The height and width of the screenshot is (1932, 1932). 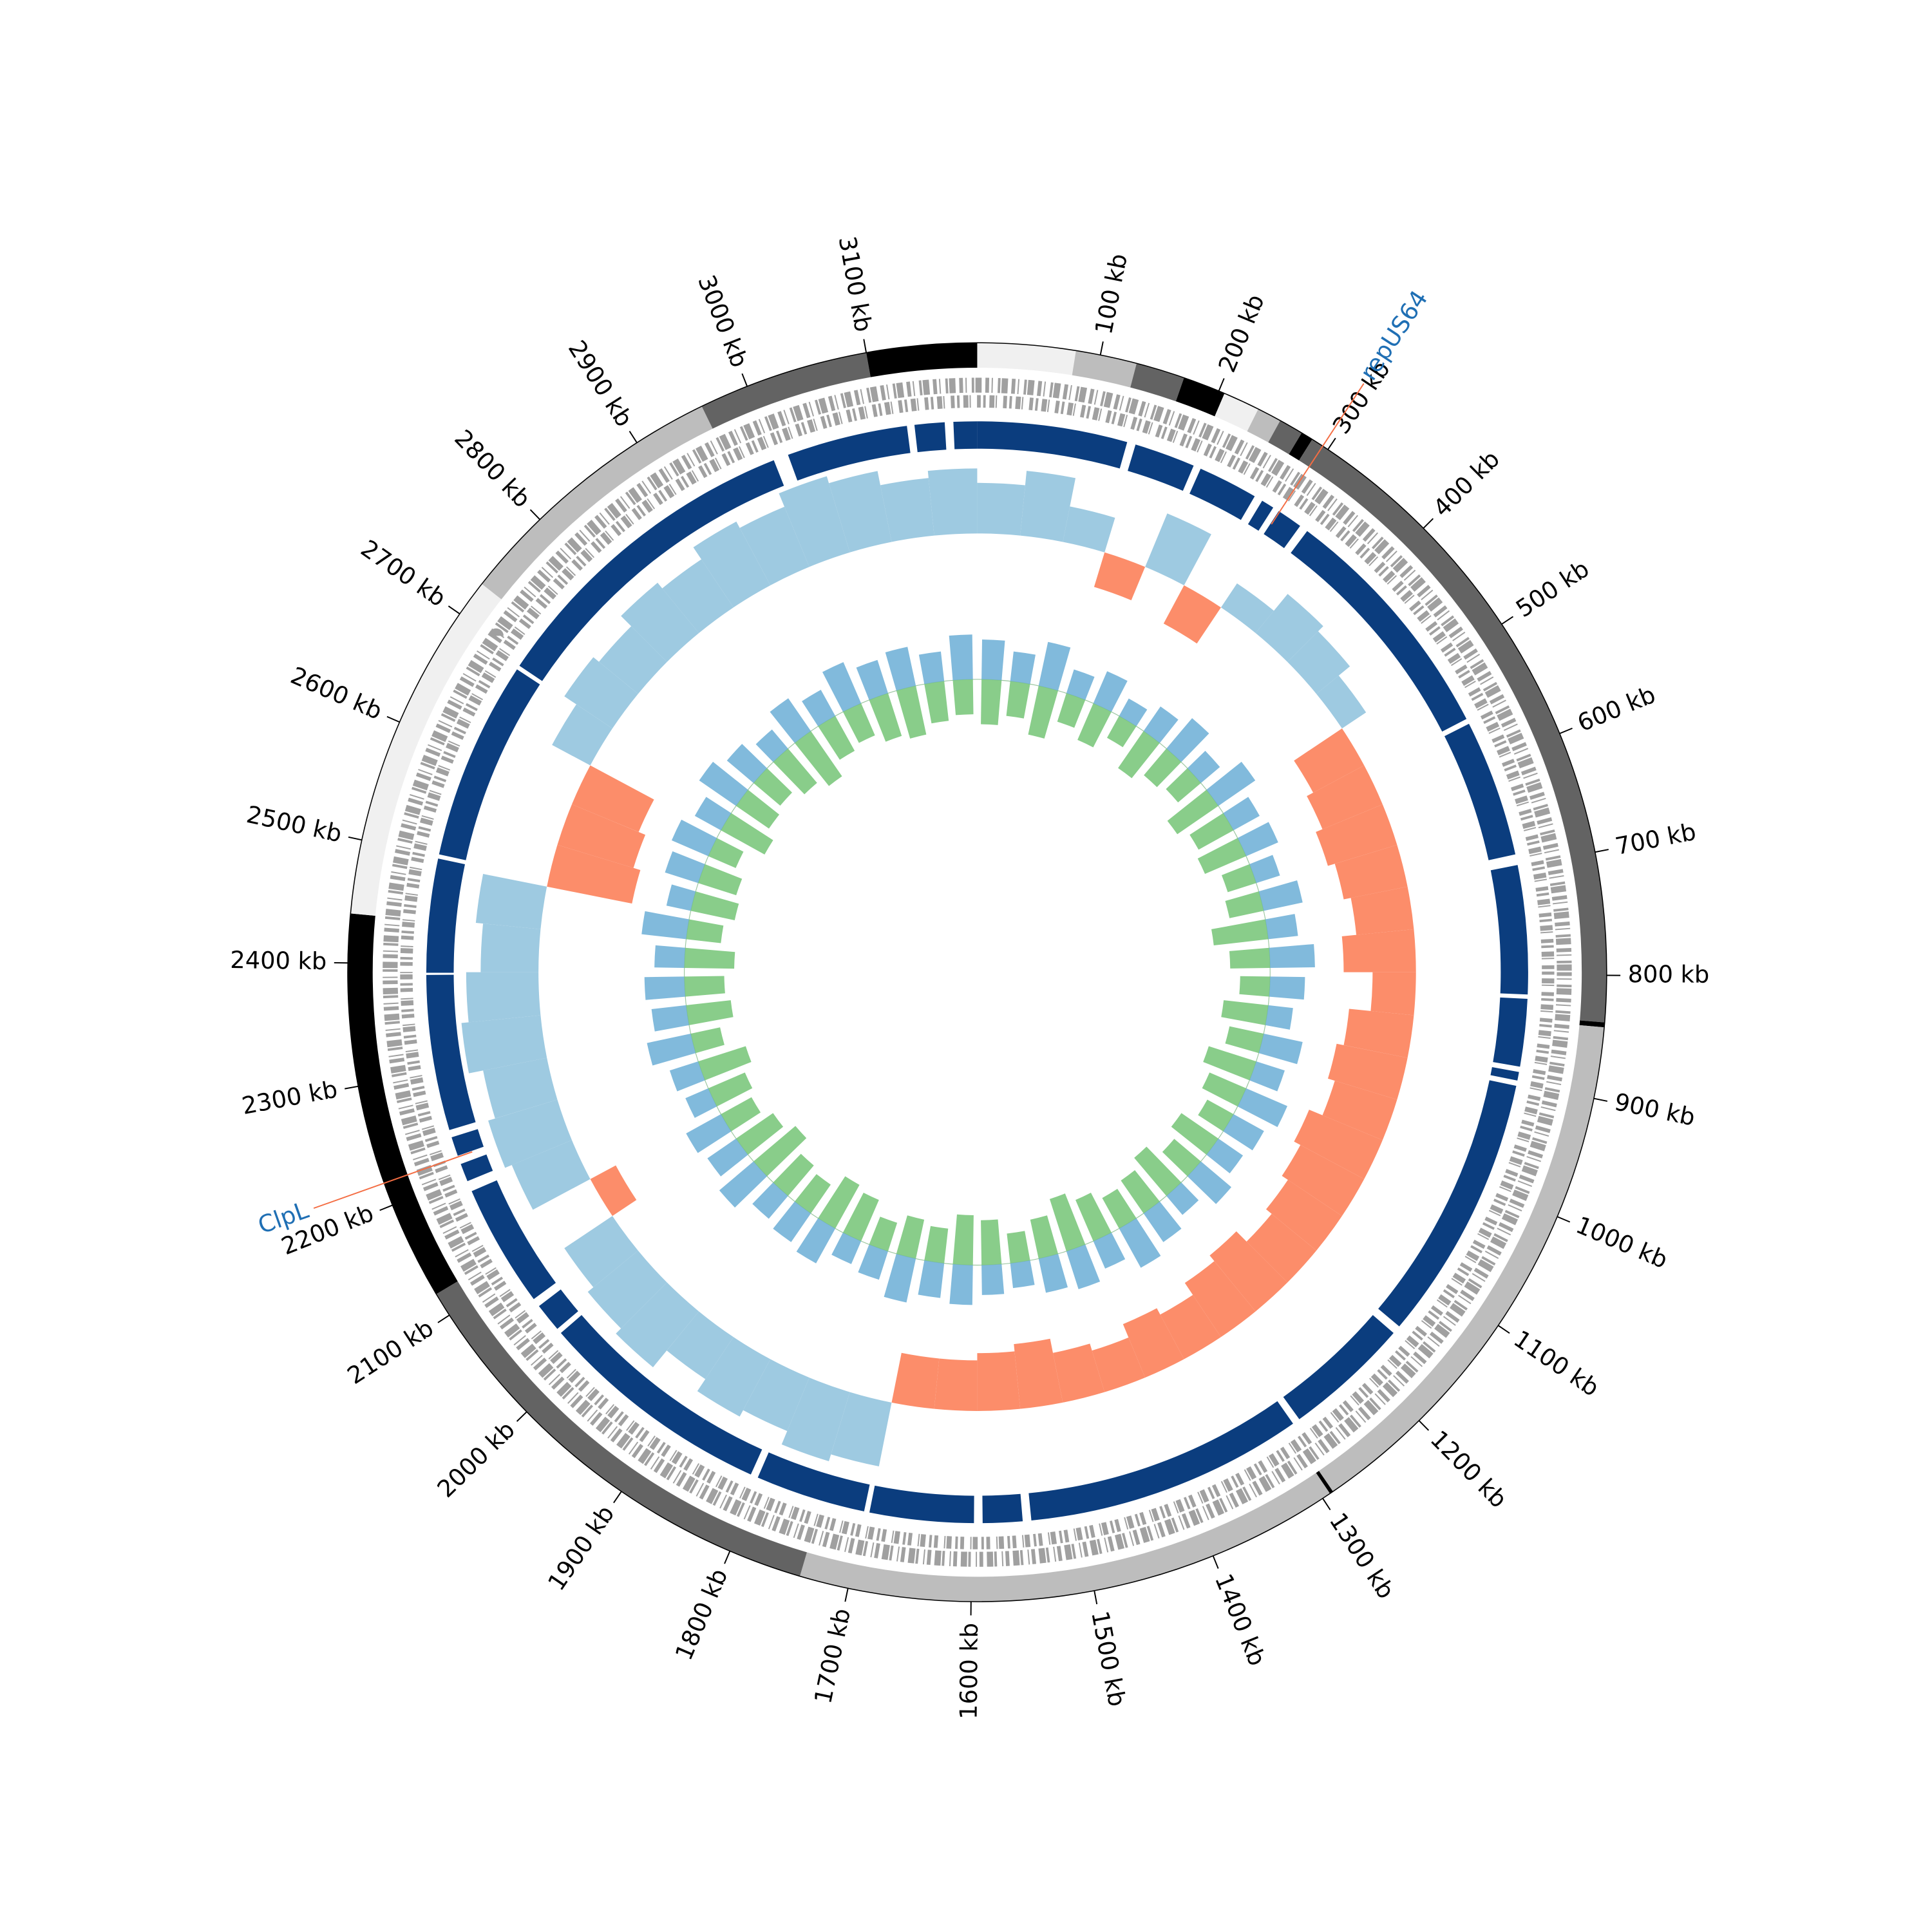 What do you see at coordinates (722, 321) in the screenshot?
I see `tick-label: 3000 kb` at bounding box center [722, 321].